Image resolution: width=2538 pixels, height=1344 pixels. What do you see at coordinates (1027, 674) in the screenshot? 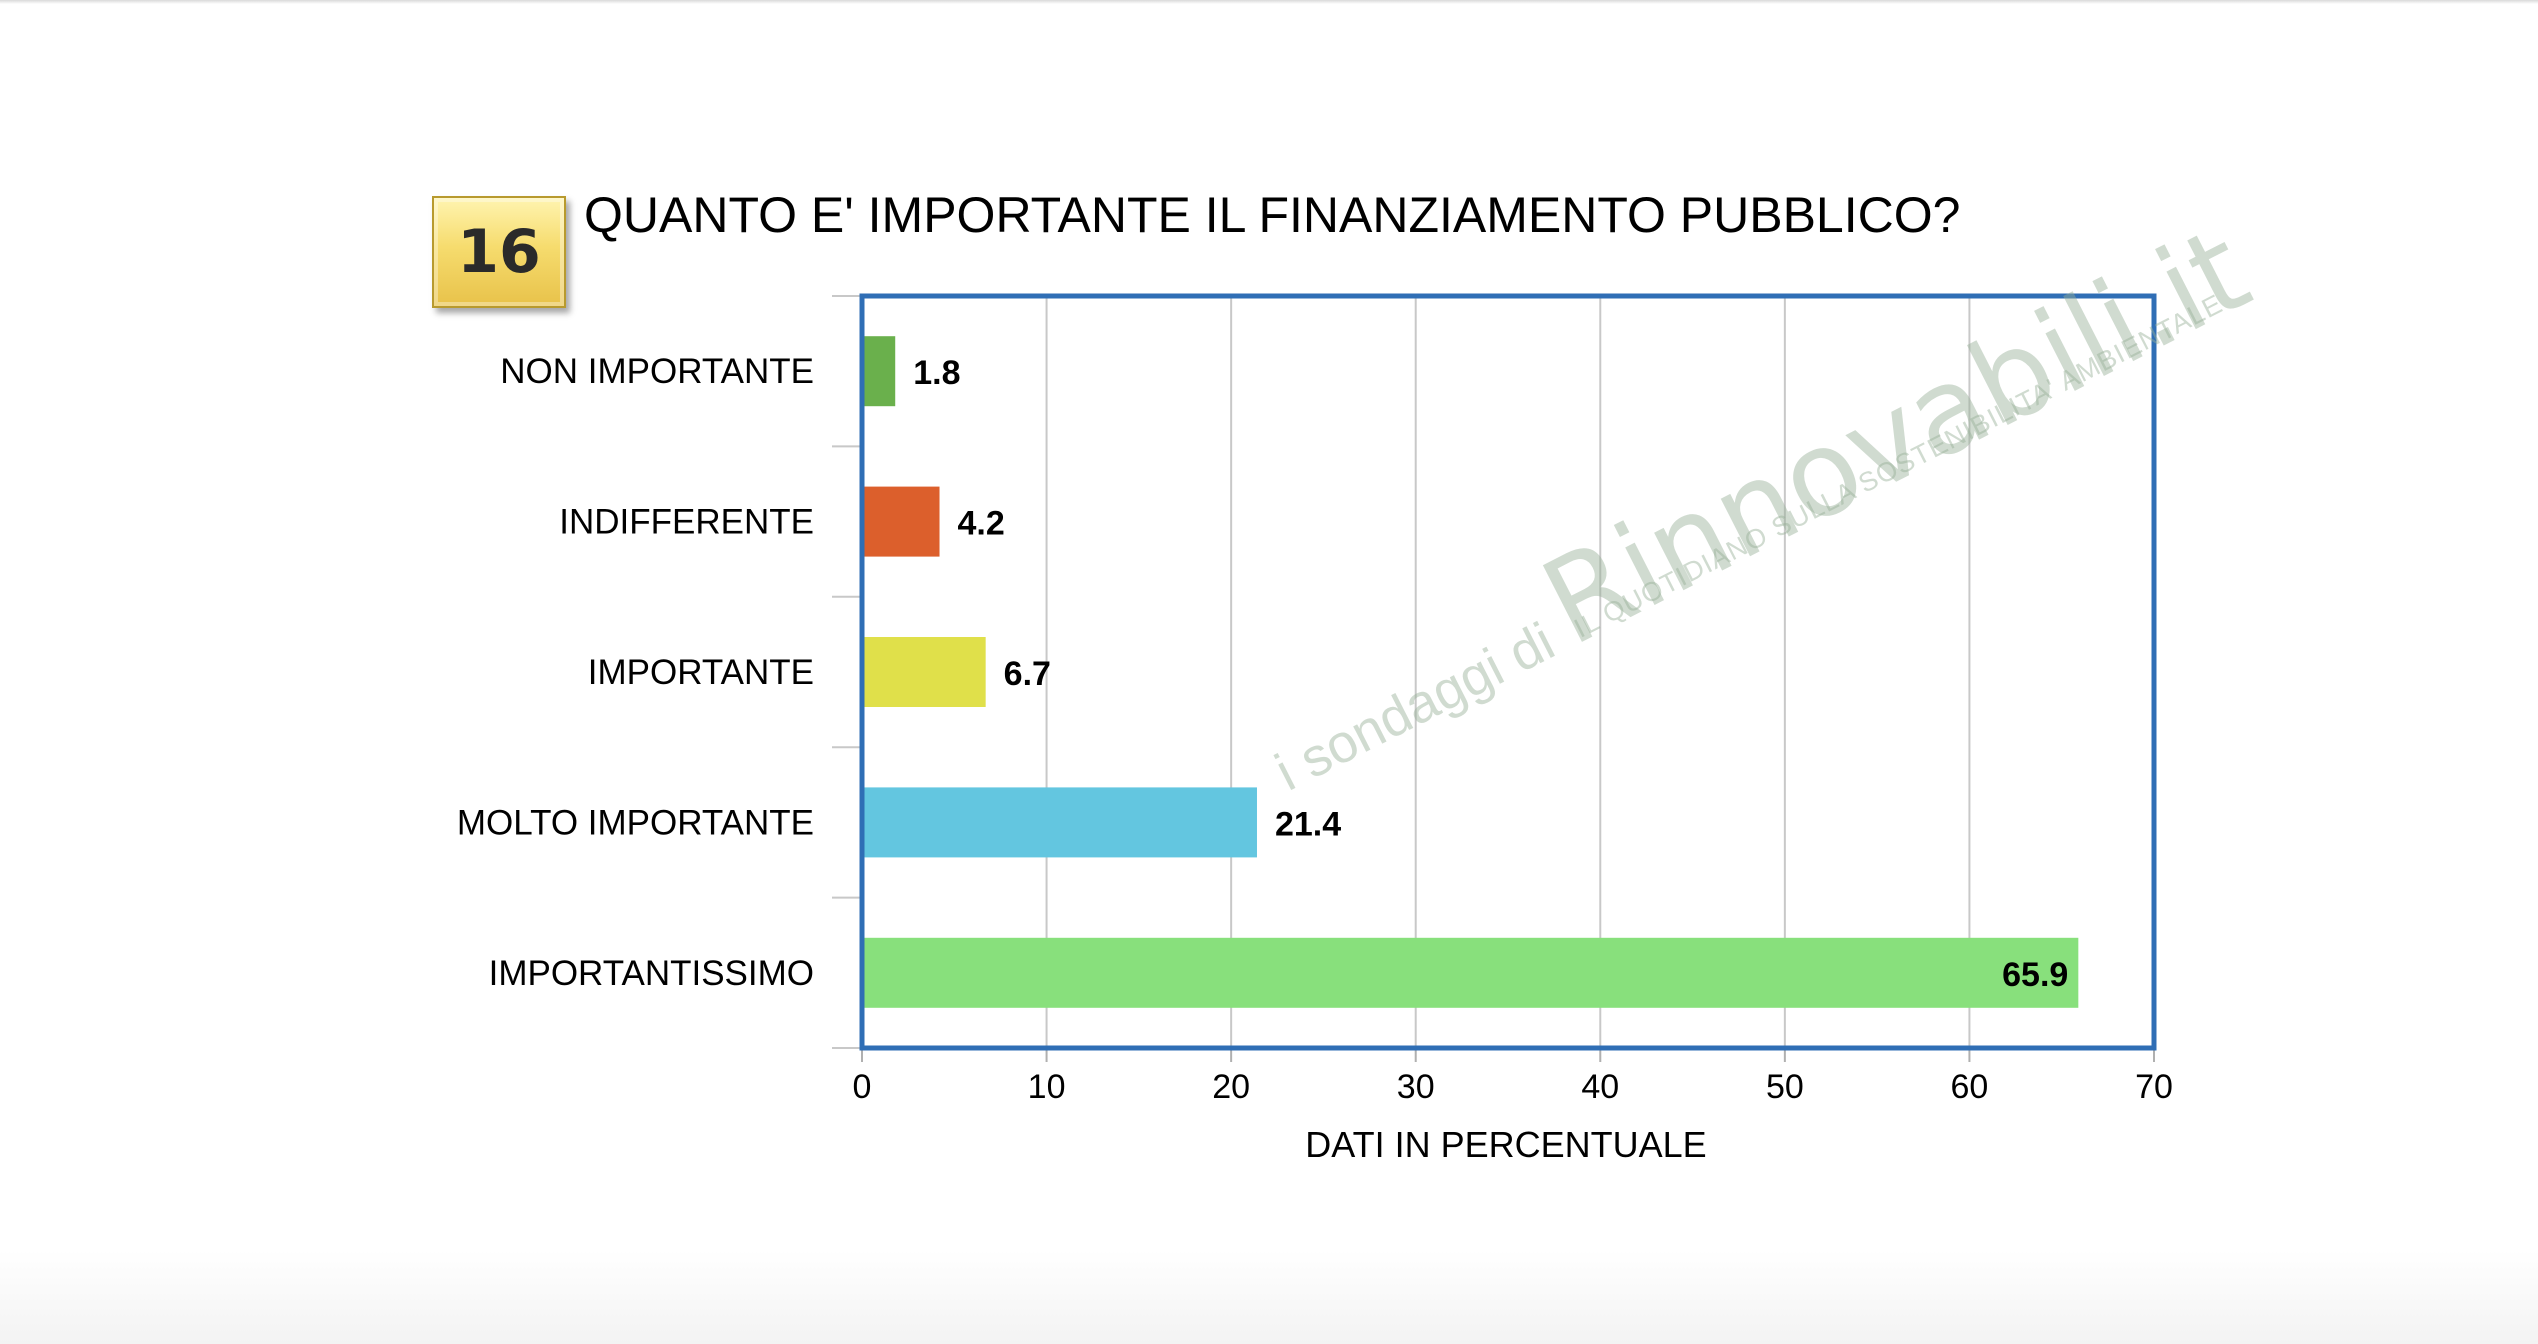
I see `data-label: 6.7` at bounding box center [1027, 674].